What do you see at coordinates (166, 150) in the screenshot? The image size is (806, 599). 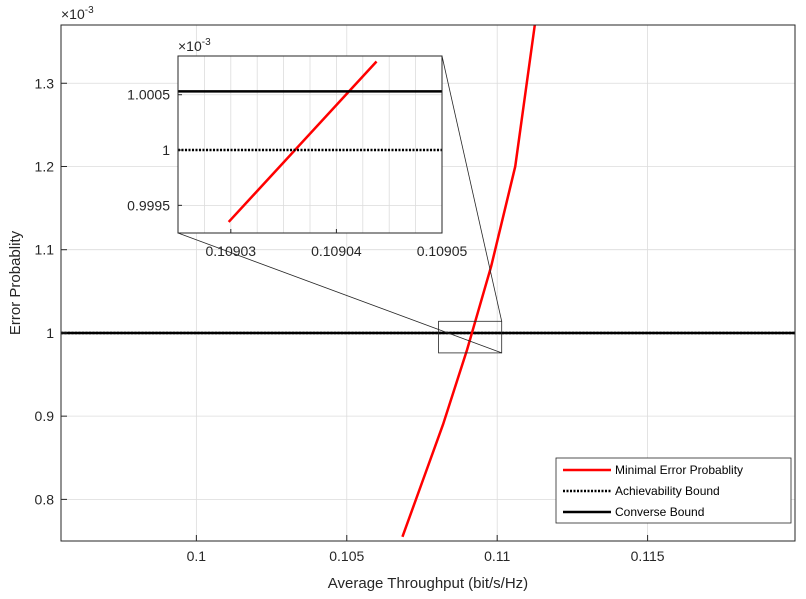 I see `inset-y-tick-label: 1` at bounding box center [166, 150].